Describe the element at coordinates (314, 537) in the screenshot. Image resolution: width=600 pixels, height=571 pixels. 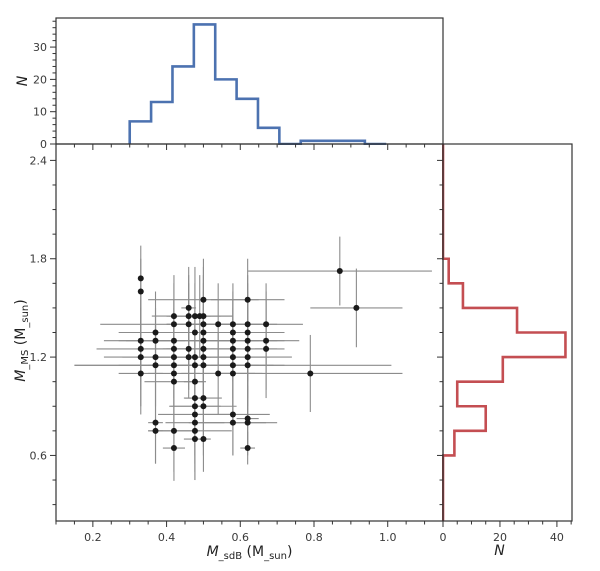
I see `x-tick-label: 0.8` at that location.